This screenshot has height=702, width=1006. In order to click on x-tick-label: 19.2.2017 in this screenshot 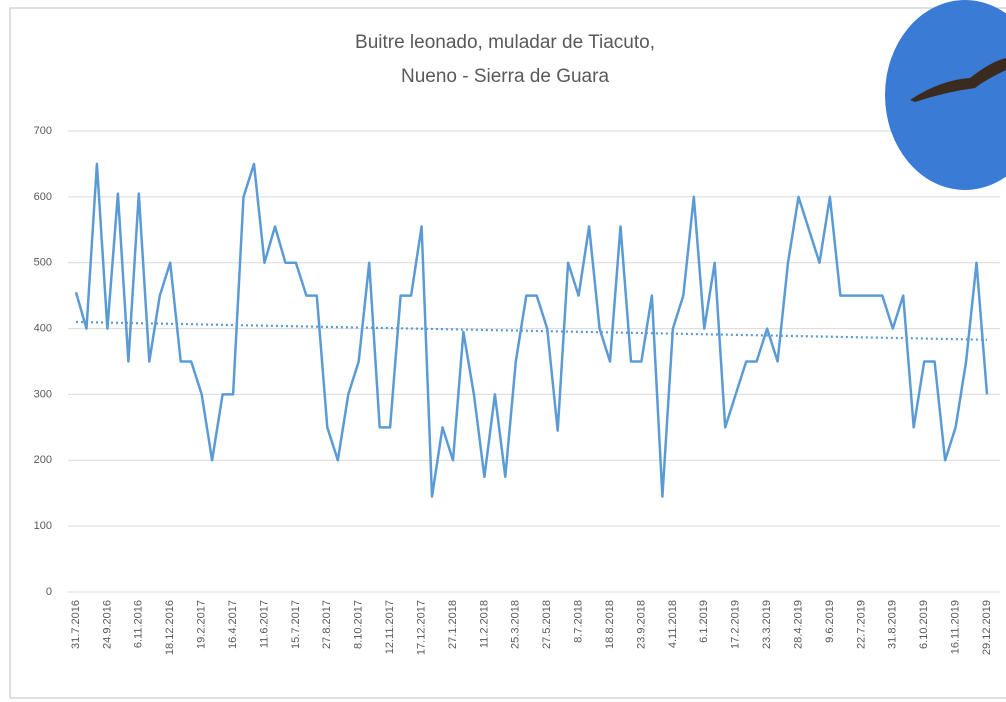, I will do `click(202, 624)`.